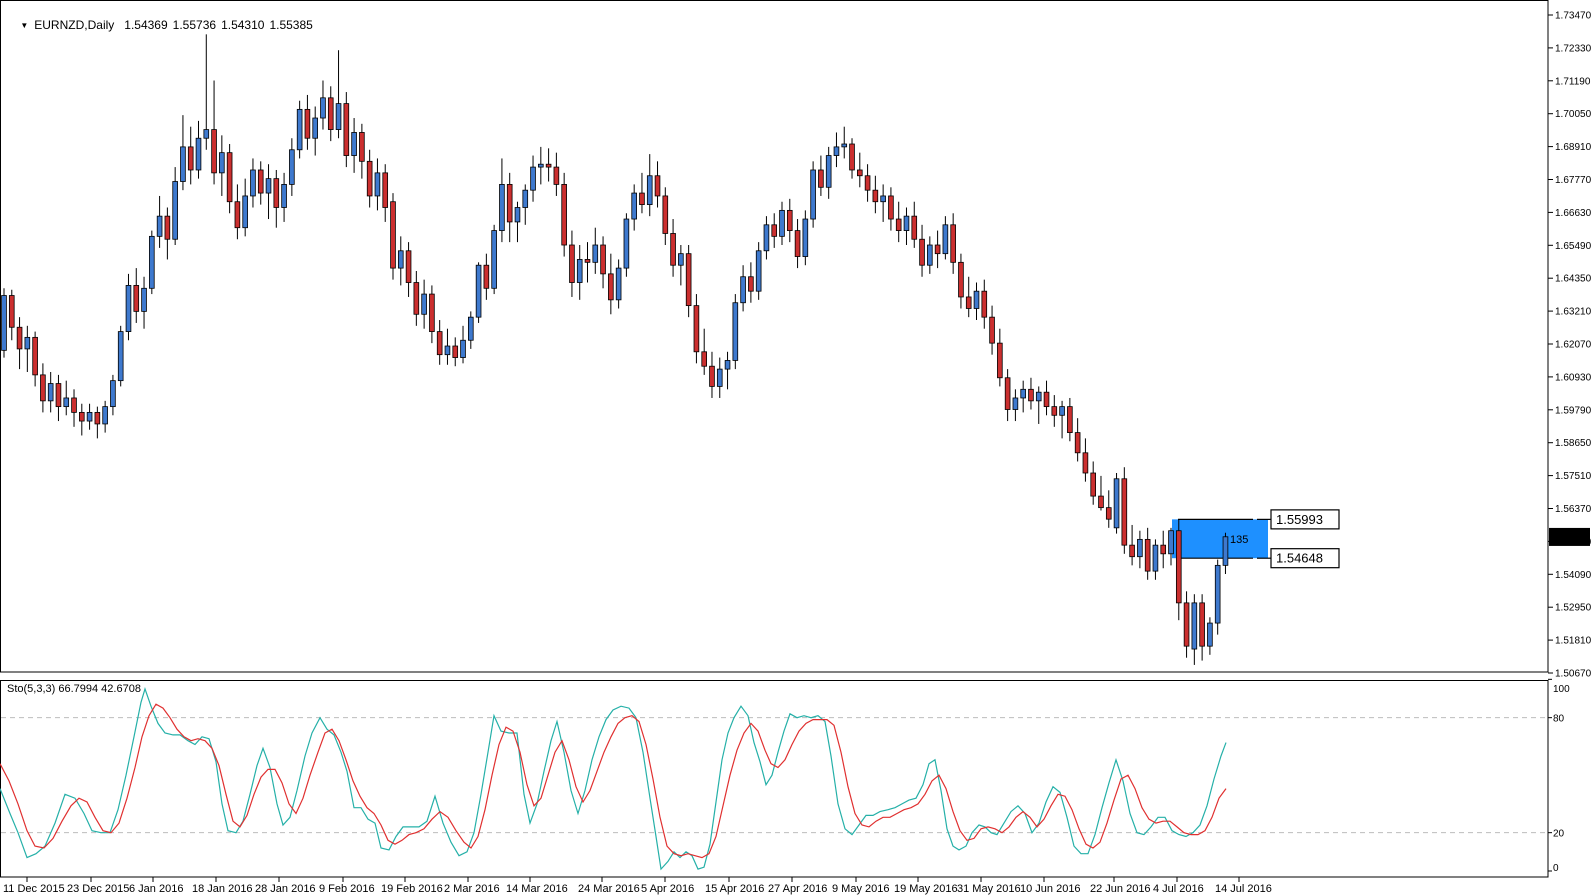  I want to click on sto-scale-label: 80, so click(1559, 719).